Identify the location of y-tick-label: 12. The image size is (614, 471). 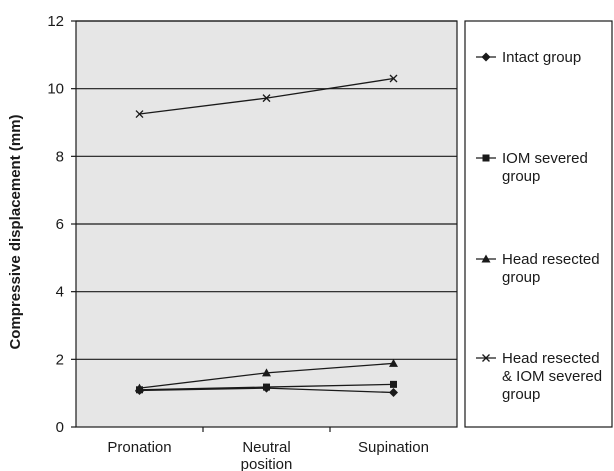
(55, 21).